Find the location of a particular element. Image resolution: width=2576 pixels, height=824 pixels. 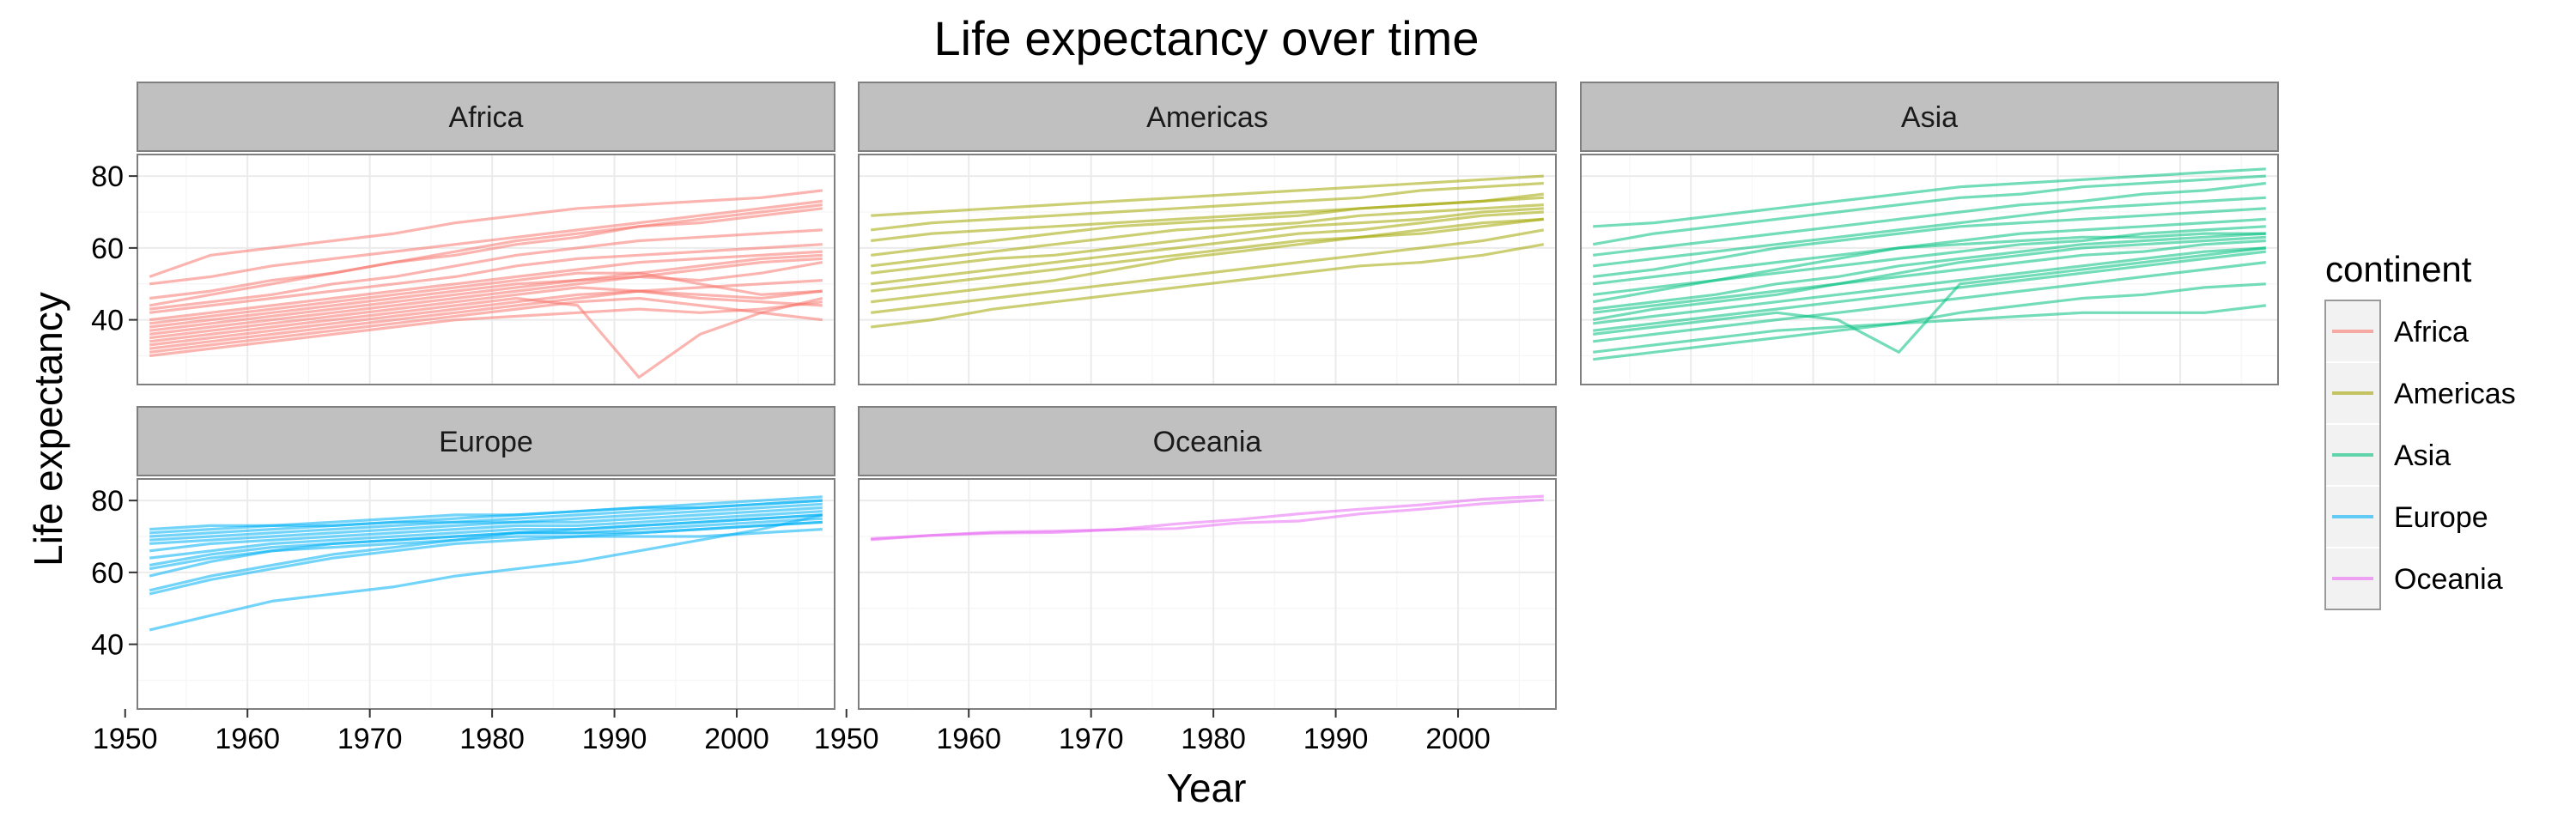

facet-strip-label: Oceania is located at coordinates (1207, 442).